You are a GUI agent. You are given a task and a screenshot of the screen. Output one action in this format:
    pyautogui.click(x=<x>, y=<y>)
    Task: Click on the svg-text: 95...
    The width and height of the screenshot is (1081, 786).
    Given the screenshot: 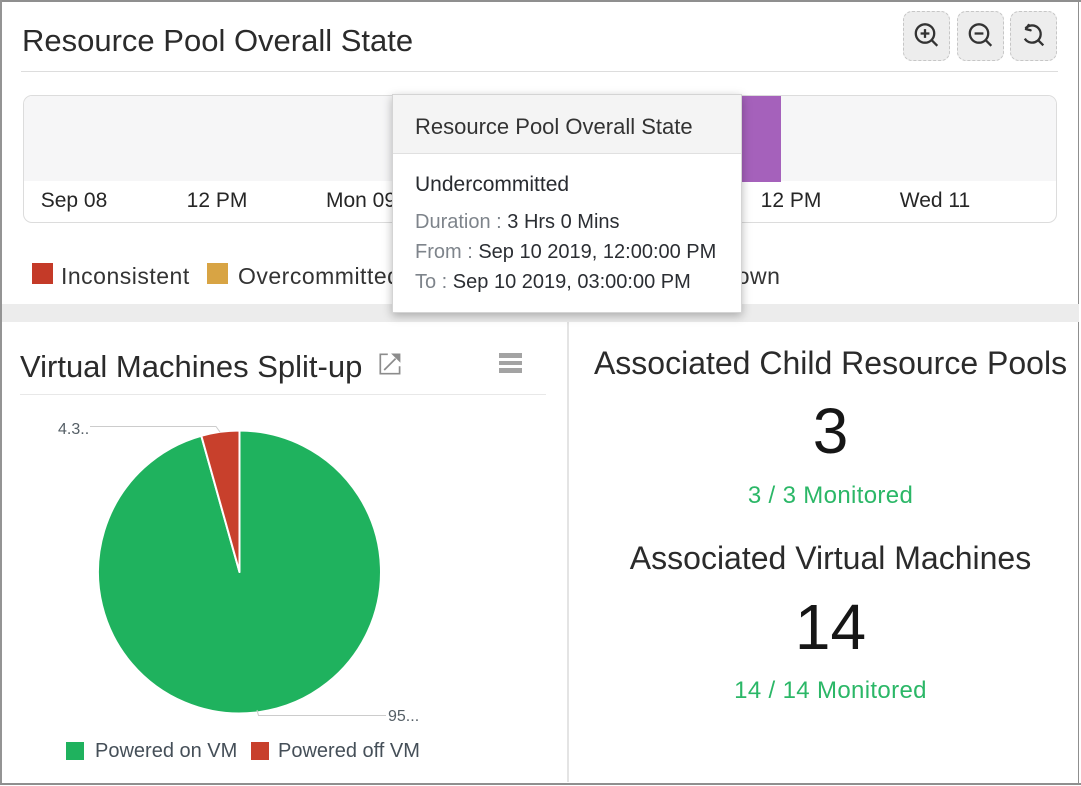 What is the action you would take?
    pyautogui.click(x=403, y=716)
    